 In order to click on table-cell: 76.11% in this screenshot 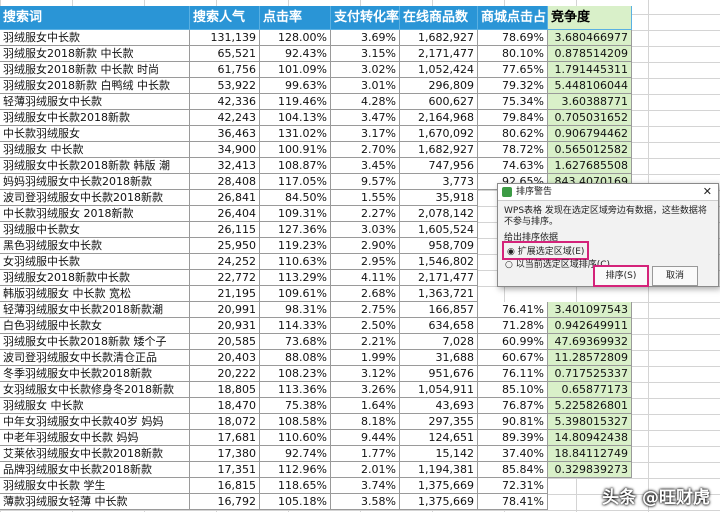, I will do `click(513, 374)`.